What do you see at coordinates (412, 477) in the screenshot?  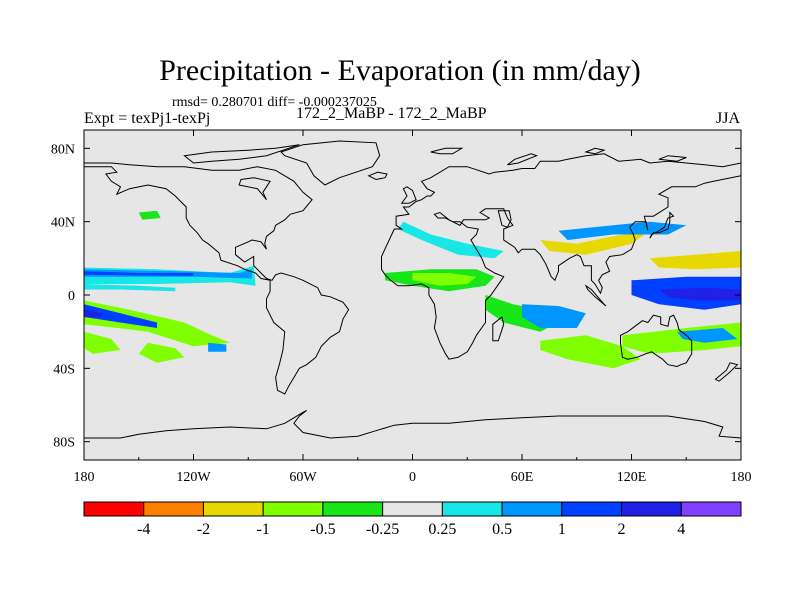 I see `x-tick-label: 0` at bounding box center [412, 477].